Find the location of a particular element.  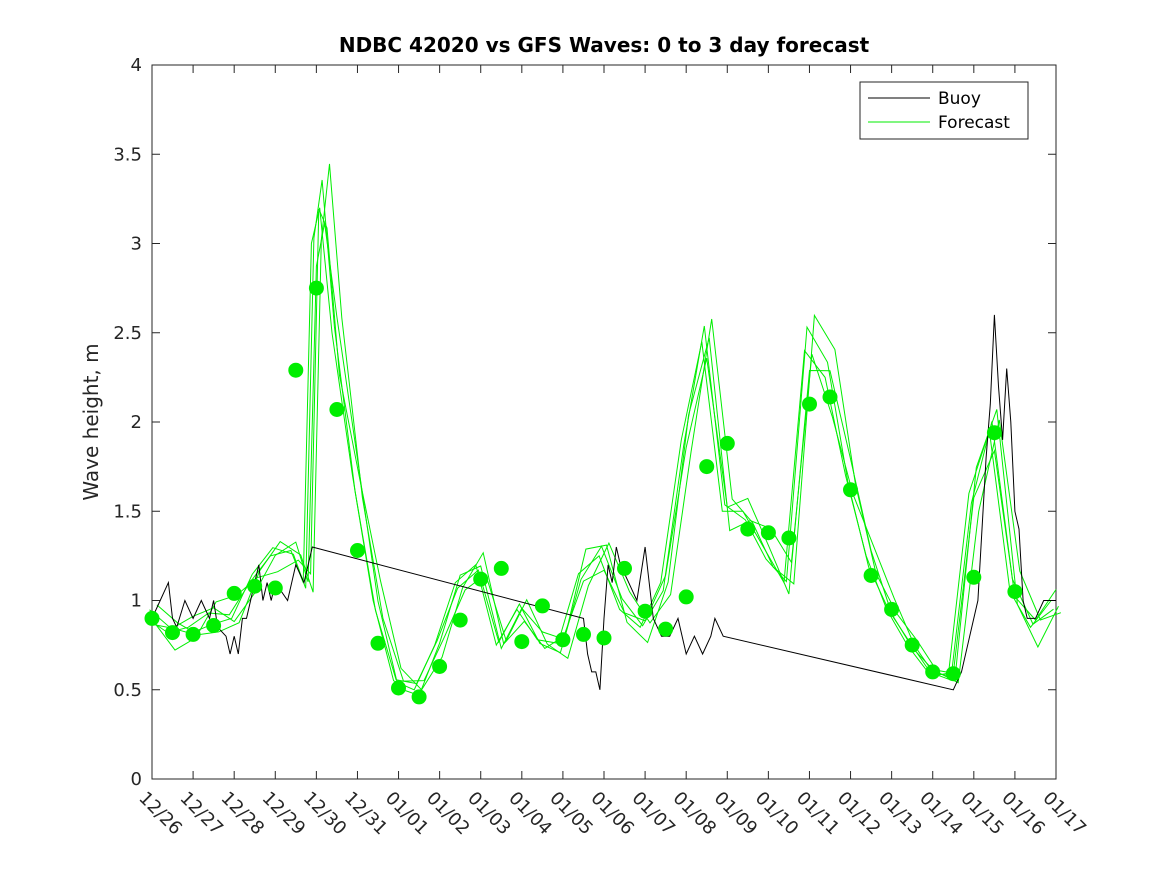

y-tick-label: 4 is located at coordinates (136, 65).